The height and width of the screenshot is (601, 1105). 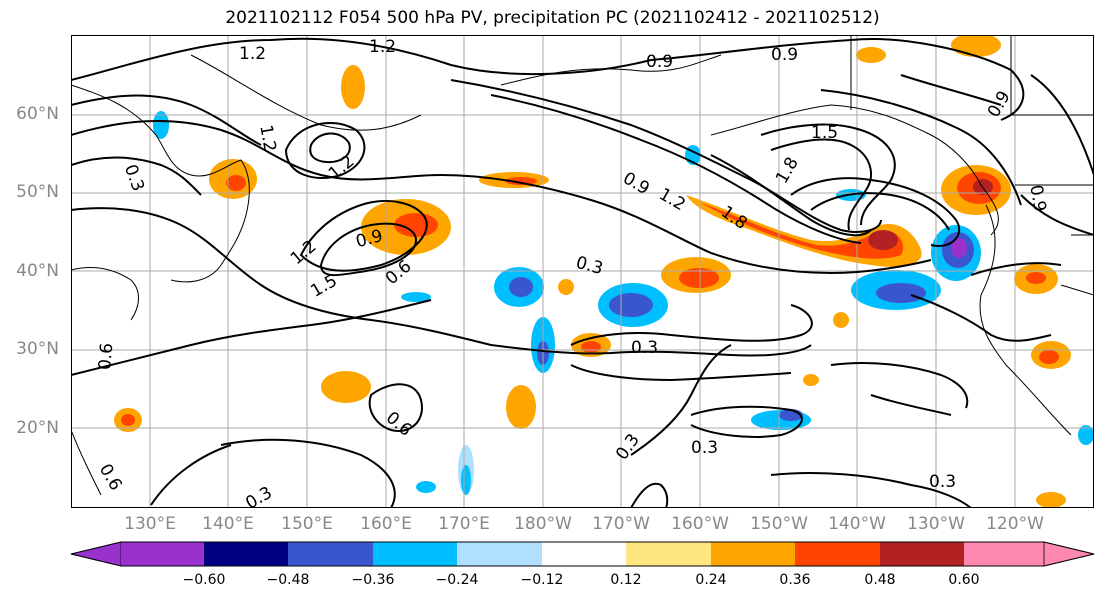 I want to click on colorbar-tick: 0.24, so click(x=711, y=580).